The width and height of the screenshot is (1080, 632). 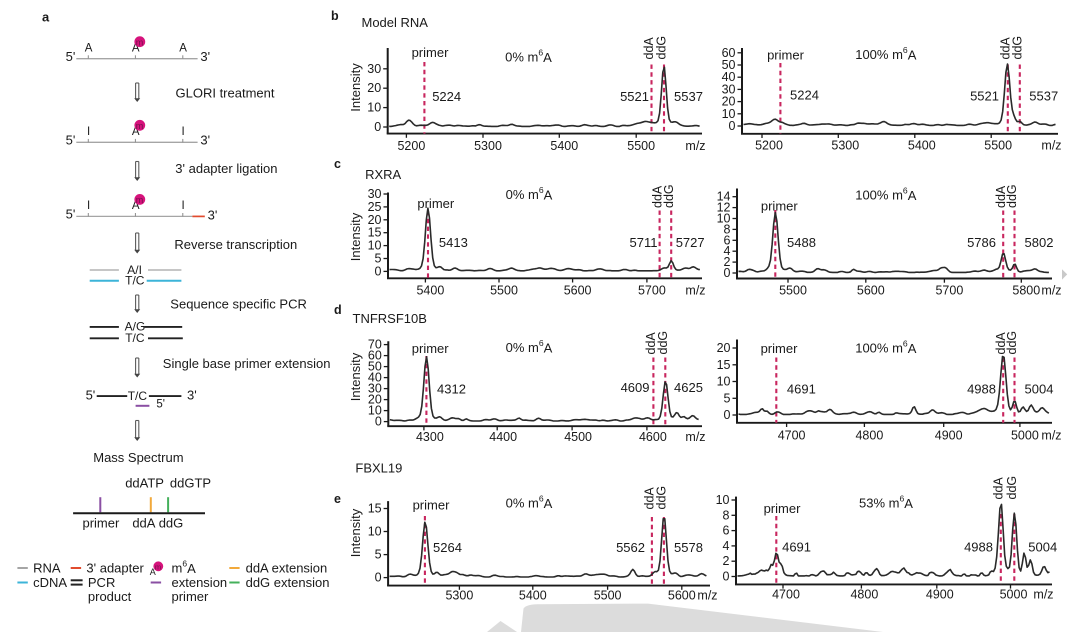 I want to click on svg-text: Reverse transcription, so click(x=235, y=244).